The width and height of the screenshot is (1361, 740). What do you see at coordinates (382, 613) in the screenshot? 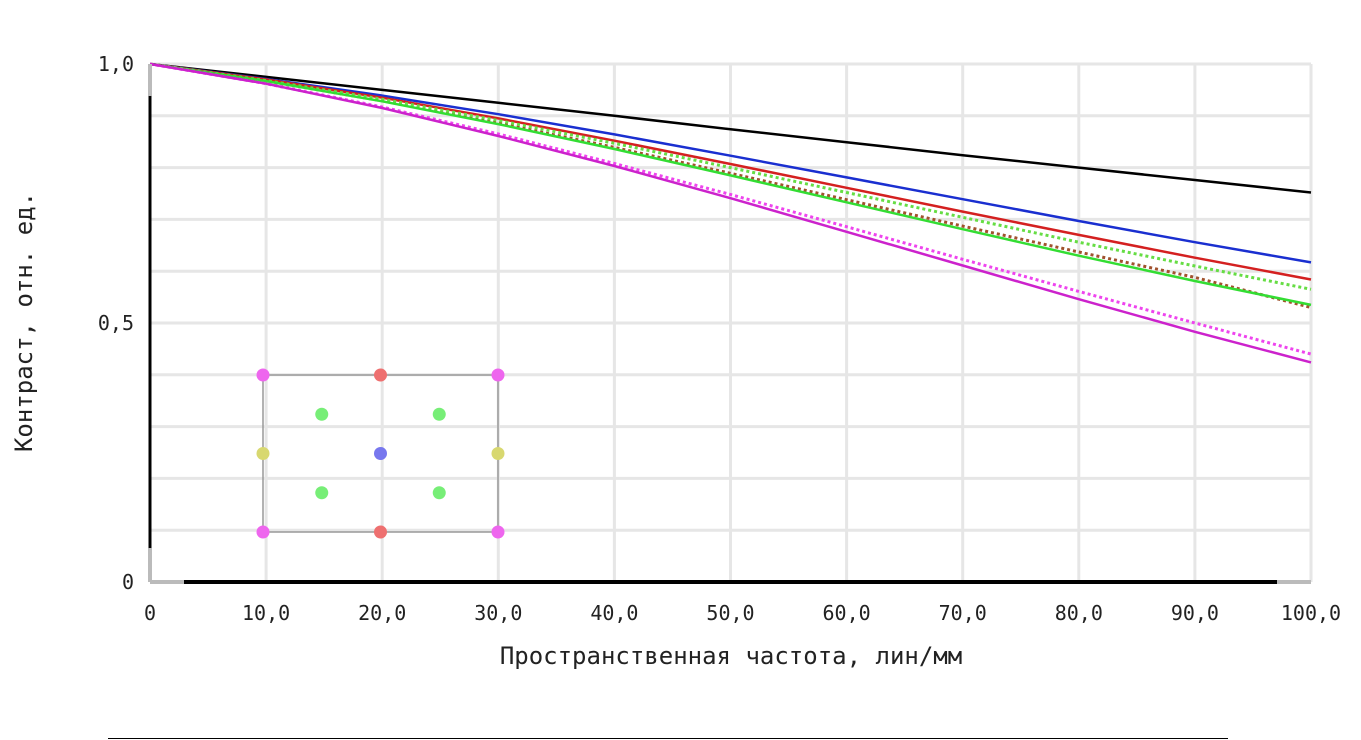
I see `x-tick-label-2: 20,0` at bounding box center [382, 613].